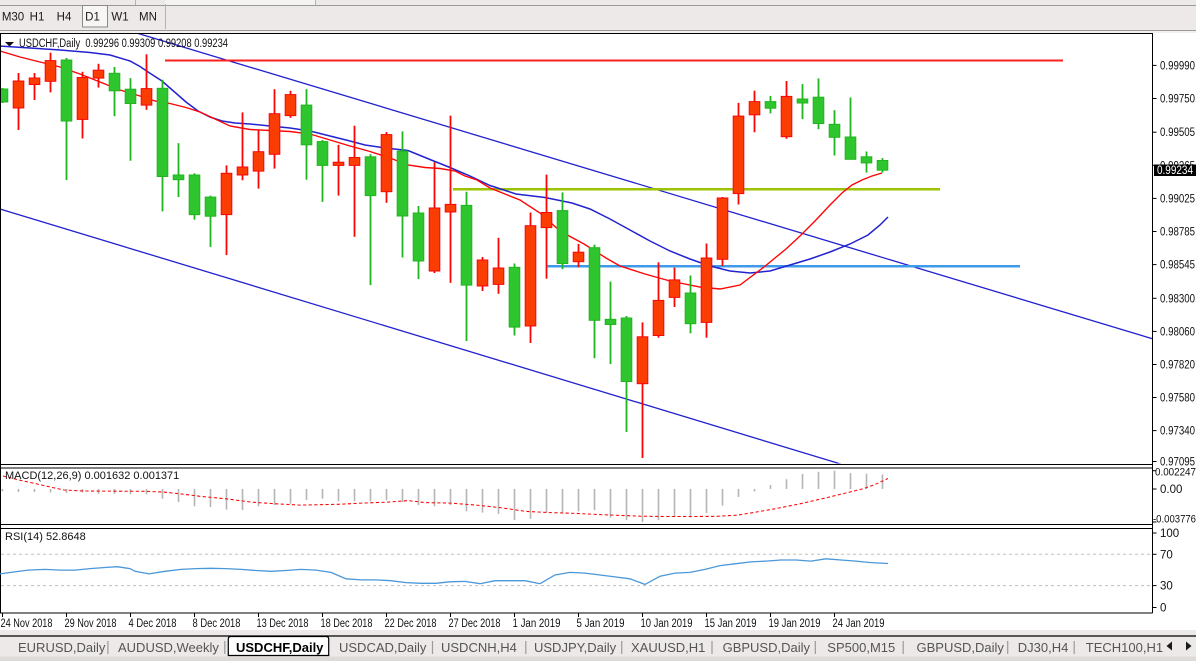  I want to click on svg-text: 0.98785, so click(1177, 233).